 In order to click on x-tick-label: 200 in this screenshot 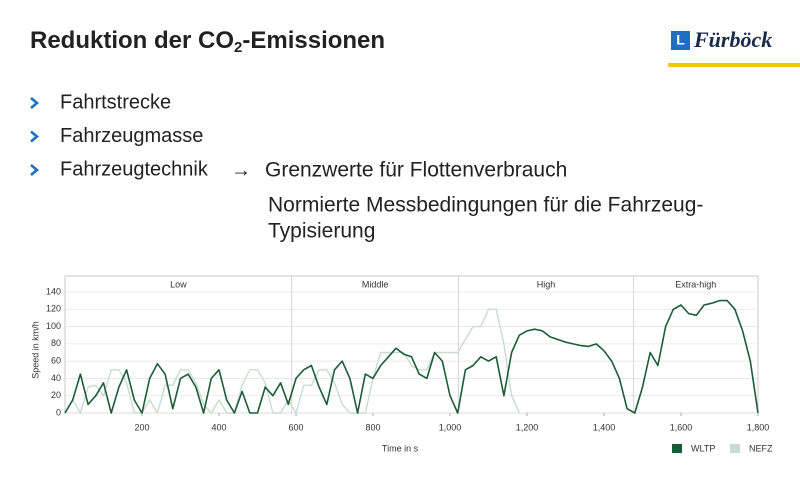, I will do `click(141, 427)`.